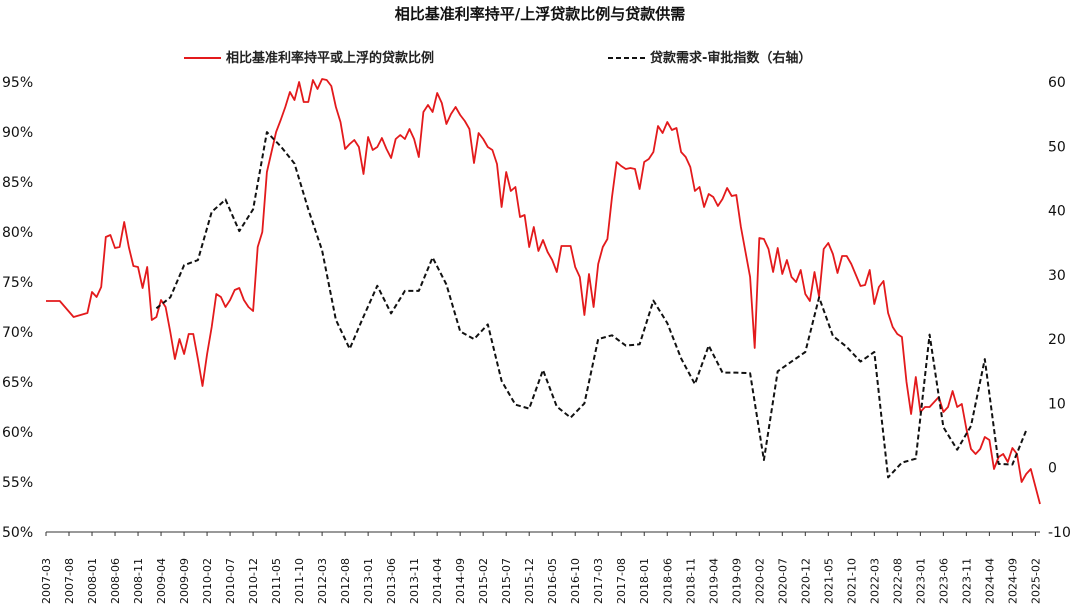  I want to click on x-tick-label: 2015-02, so click(483, 581).